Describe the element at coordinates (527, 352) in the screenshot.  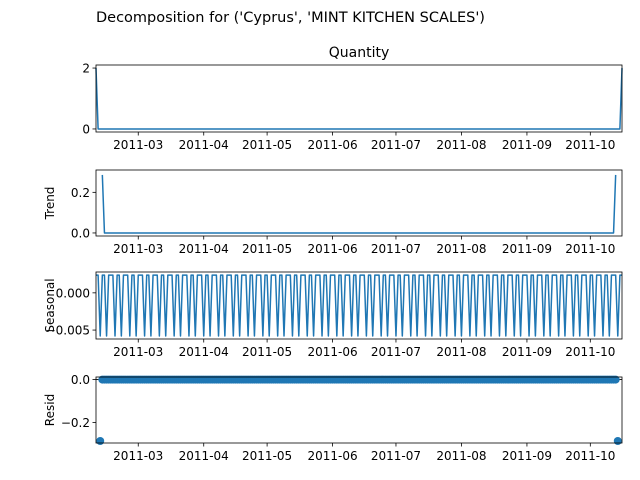
I see `seasonal-xtick-label: 2011-09` at that location.